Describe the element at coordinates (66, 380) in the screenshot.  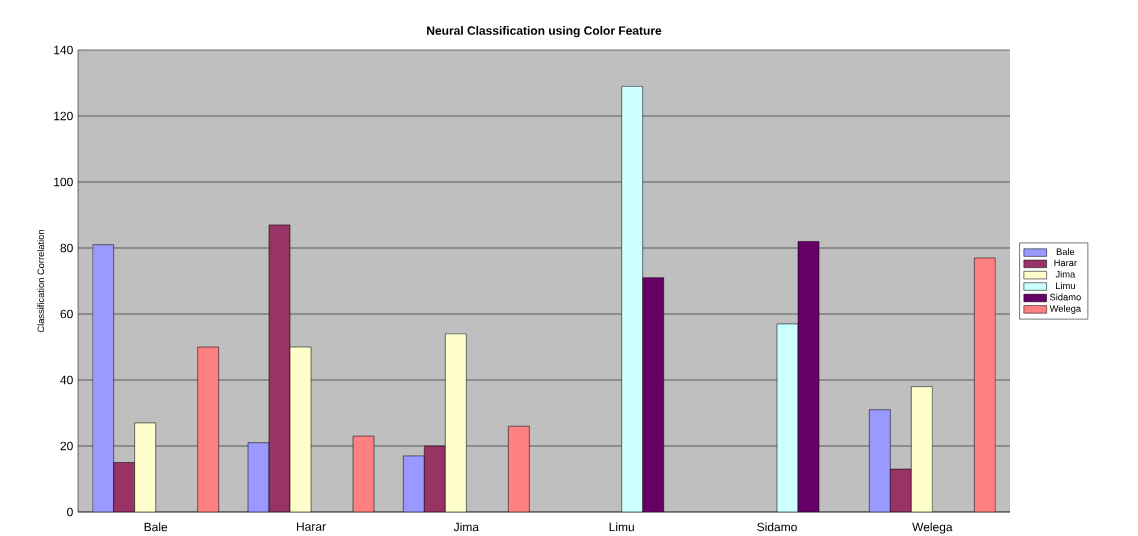
I see `y-tick-label: 40` at that location.